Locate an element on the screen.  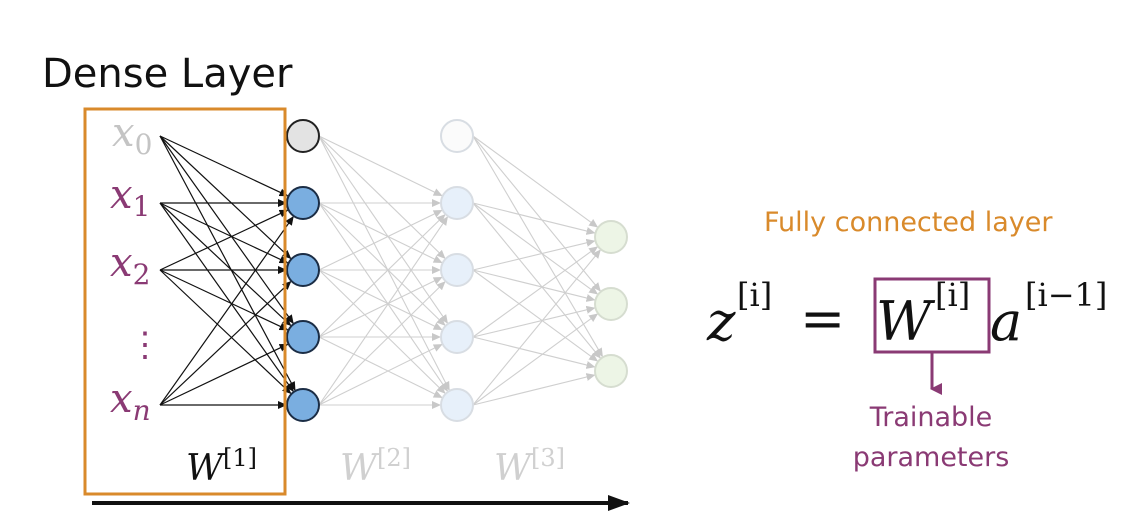
trainable-label-line2: parameters is located at coordinates (931, 457).